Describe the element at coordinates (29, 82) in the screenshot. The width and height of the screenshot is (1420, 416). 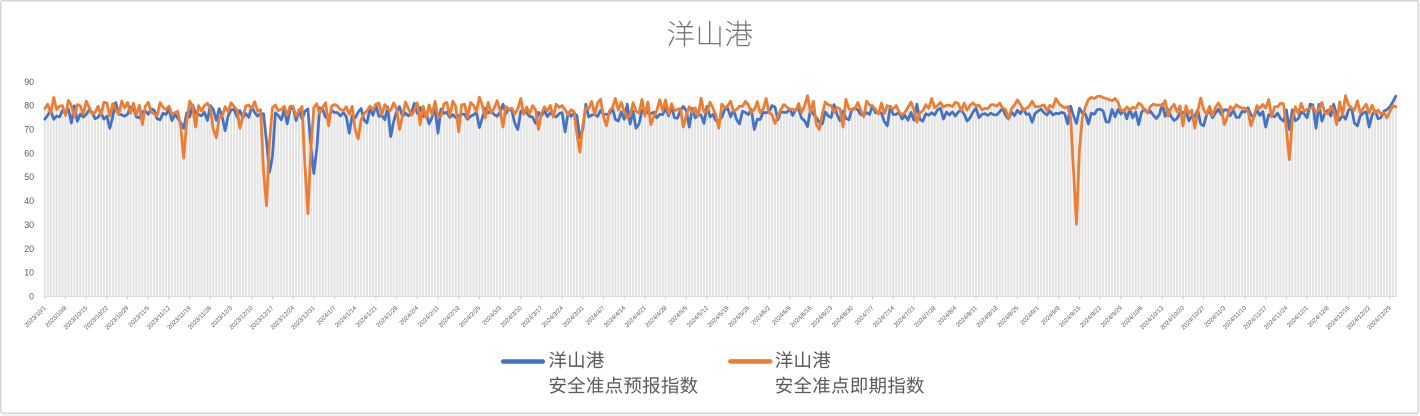
I see `svg-text: 90` at that location.